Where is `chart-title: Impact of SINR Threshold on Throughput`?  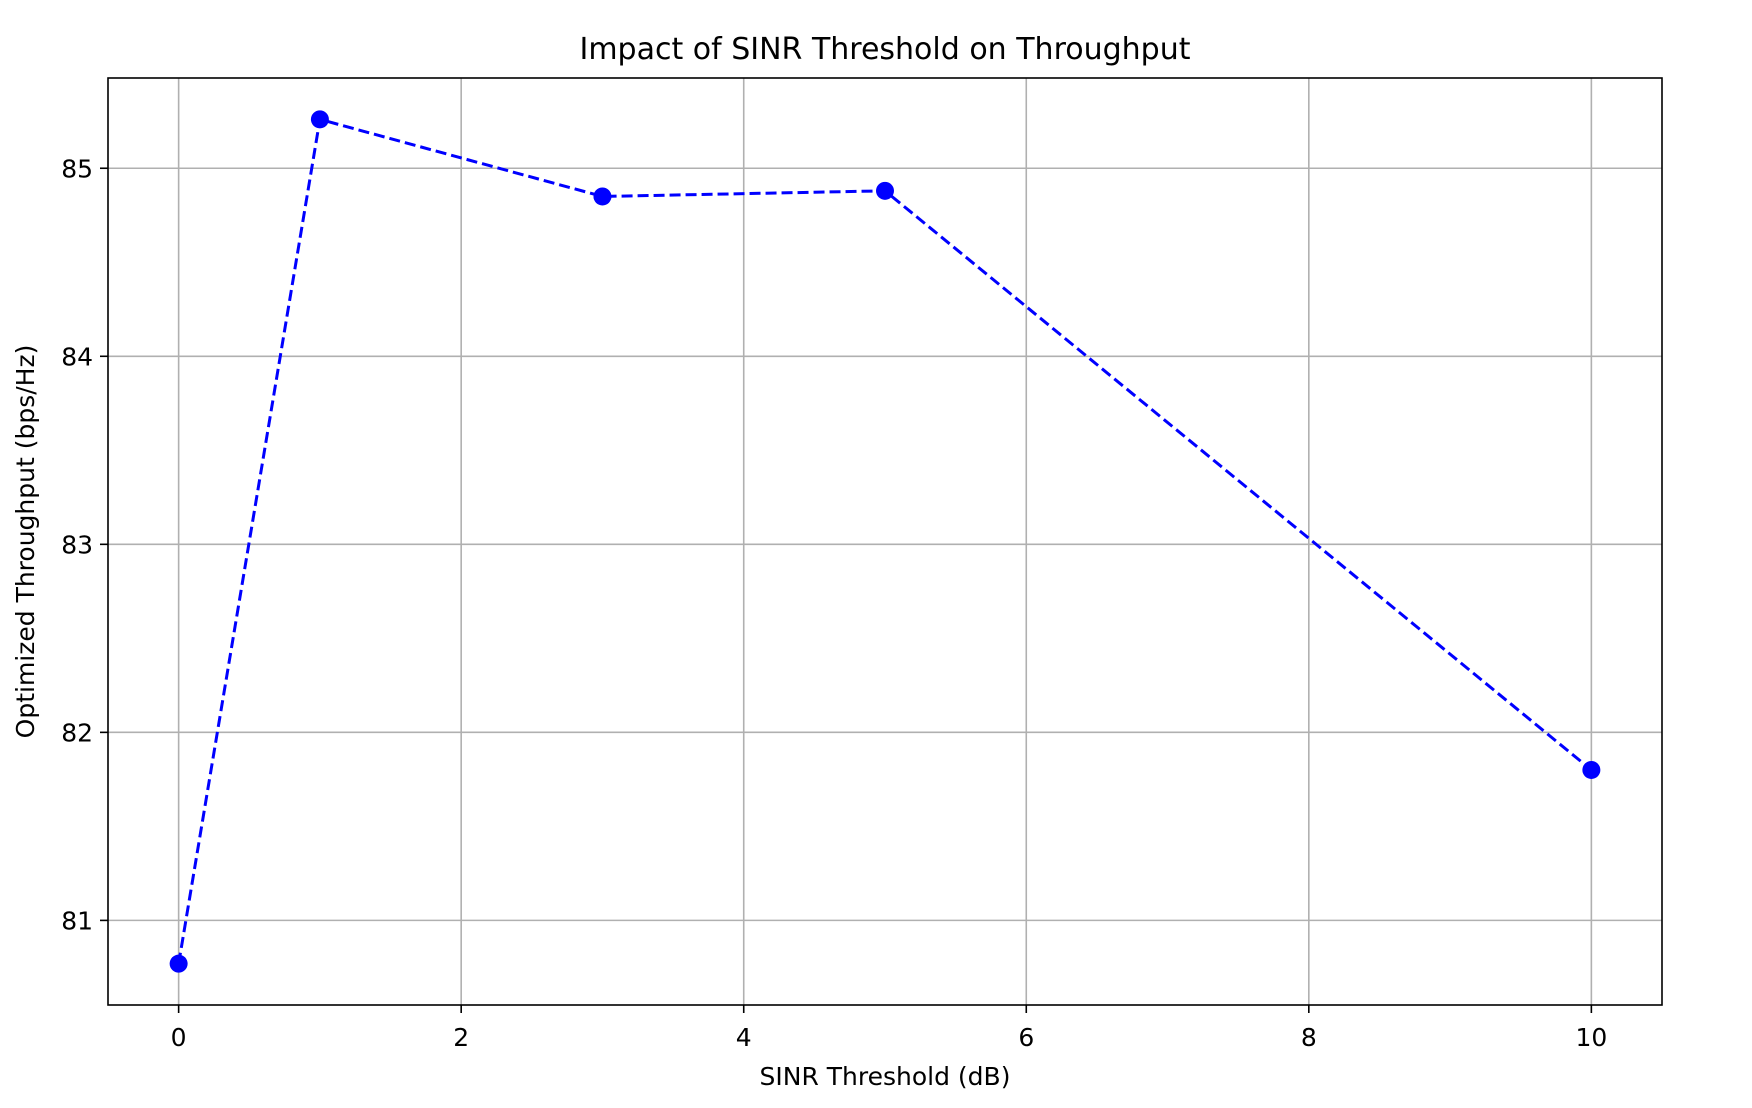
chart-title: Impact of SINR Threshold on Throughput is located at coordinates (884, 49).